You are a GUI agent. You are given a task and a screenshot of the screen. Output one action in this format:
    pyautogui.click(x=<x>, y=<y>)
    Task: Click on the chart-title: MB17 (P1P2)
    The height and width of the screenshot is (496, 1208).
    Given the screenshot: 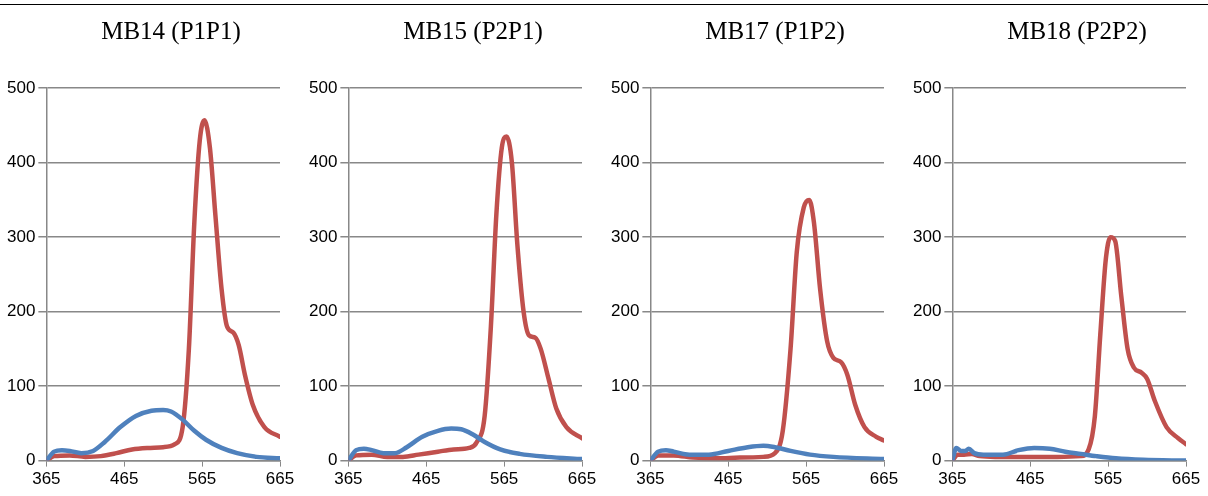 What is the action you would take?
    pyautogui.click(x=775, y=31)
    